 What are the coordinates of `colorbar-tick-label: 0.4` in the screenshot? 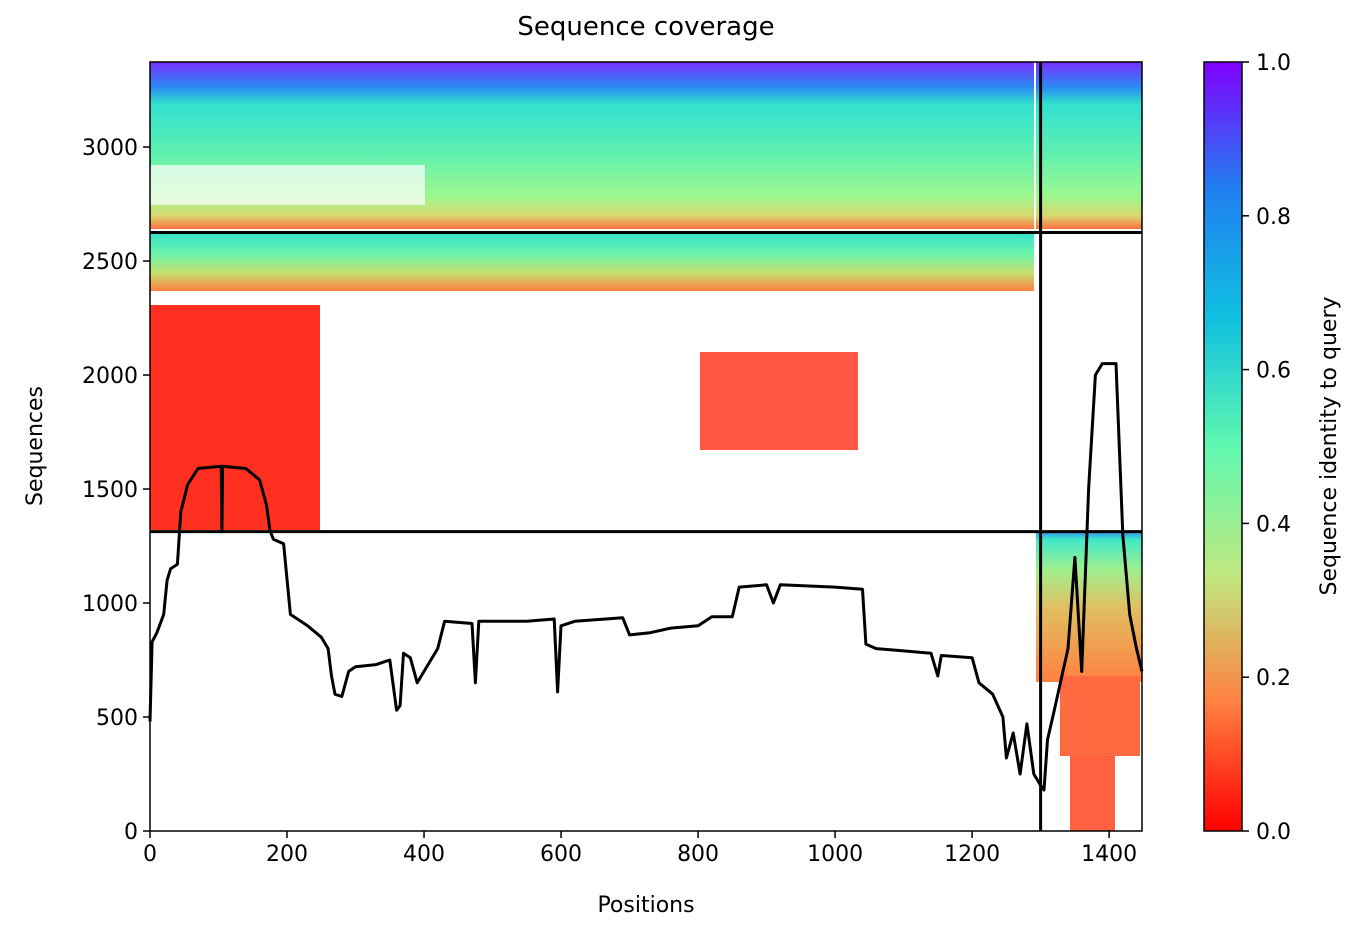 It's located at (1273, 524).